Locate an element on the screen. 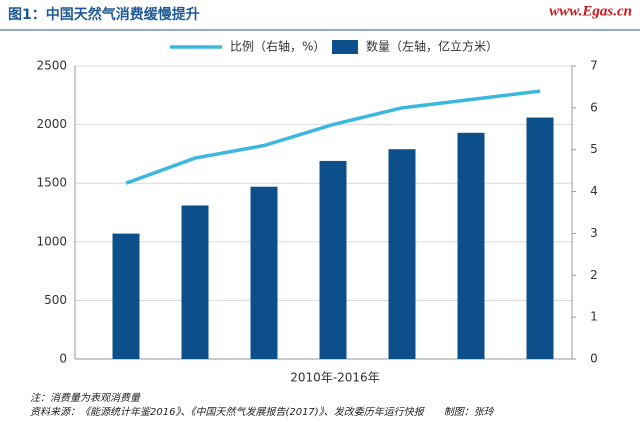  watermark: www.Egas.cn is located at coordinates (590, 11).